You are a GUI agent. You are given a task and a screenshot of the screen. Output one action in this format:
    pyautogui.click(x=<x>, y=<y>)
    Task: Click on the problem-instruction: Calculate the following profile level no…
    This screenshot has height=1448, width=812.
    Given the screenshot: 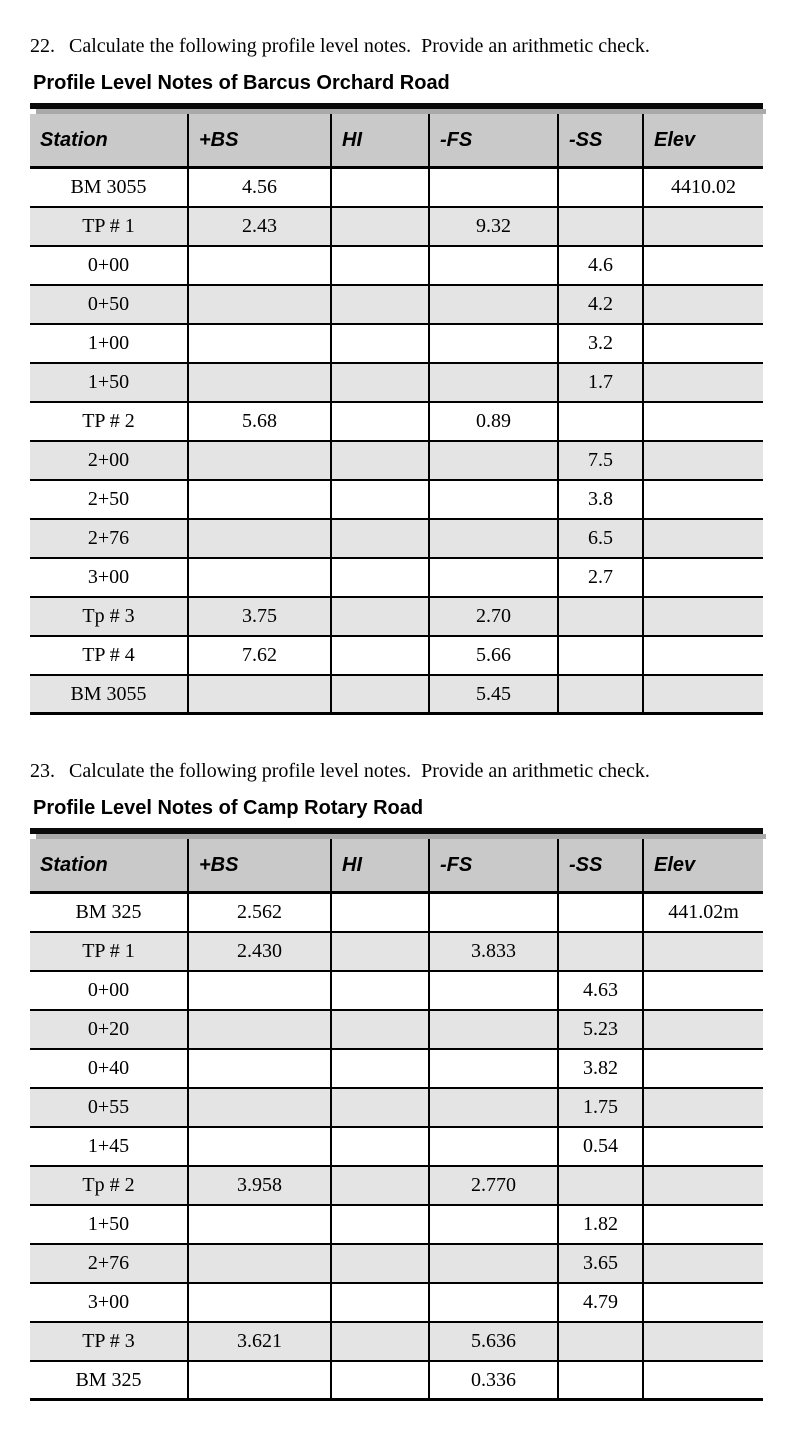 What is the action you would take?
    pyautogui.click(x=359, y=46)
    